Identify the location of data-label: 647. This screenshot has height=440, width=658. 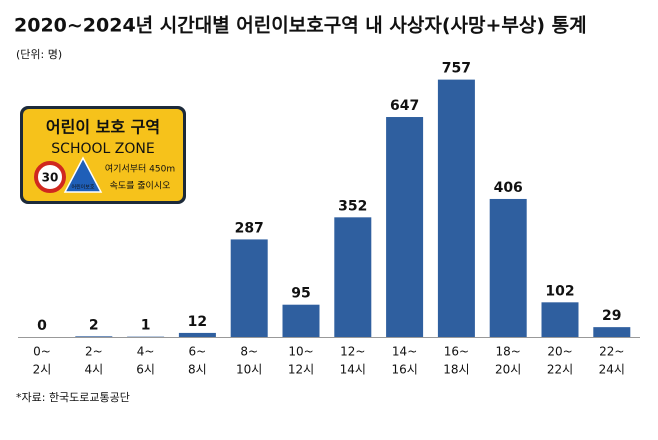
(404, 106).